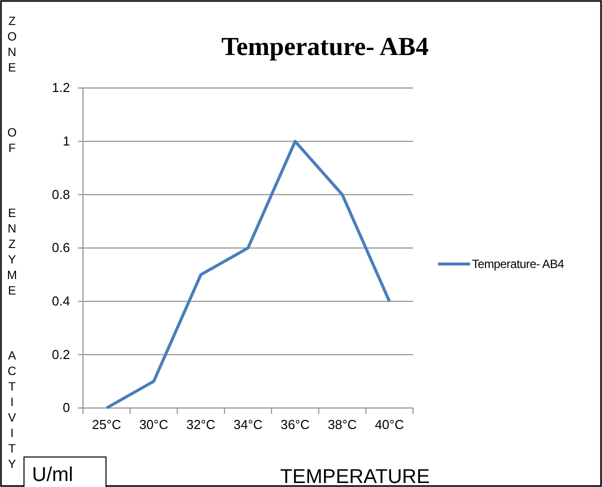 Image resolution: width=602 pixels, height=487 pixels. I want to click on legend-label: Temperature- AB4, so click(518, 264).